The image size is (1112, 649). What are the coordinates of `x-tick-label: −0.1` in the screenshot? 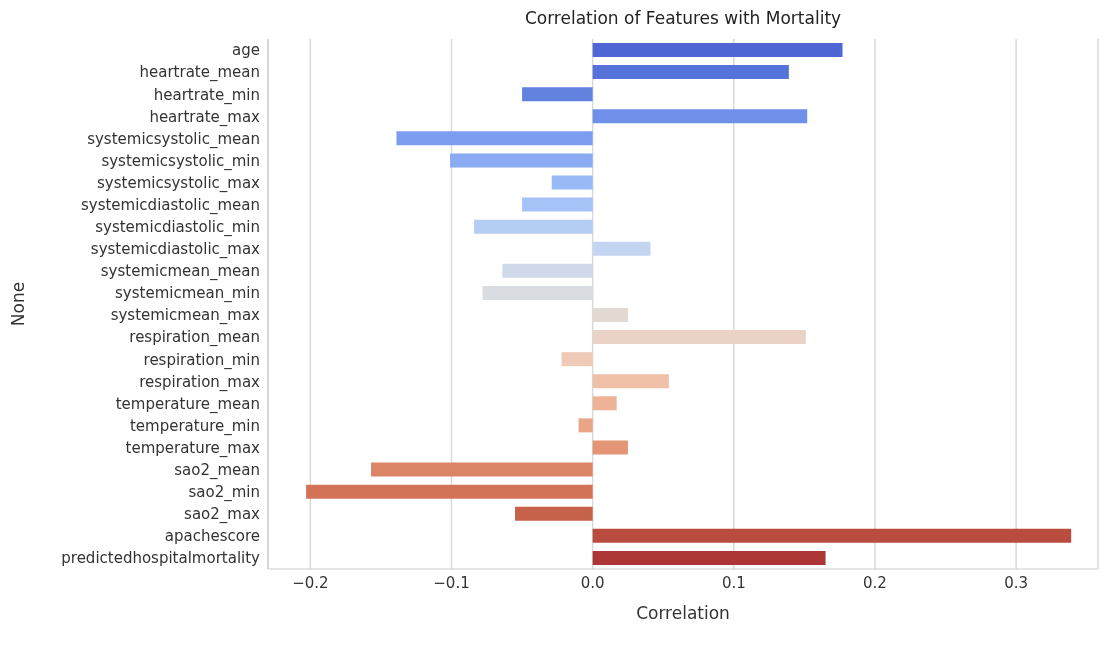 It's located at (451, 582).